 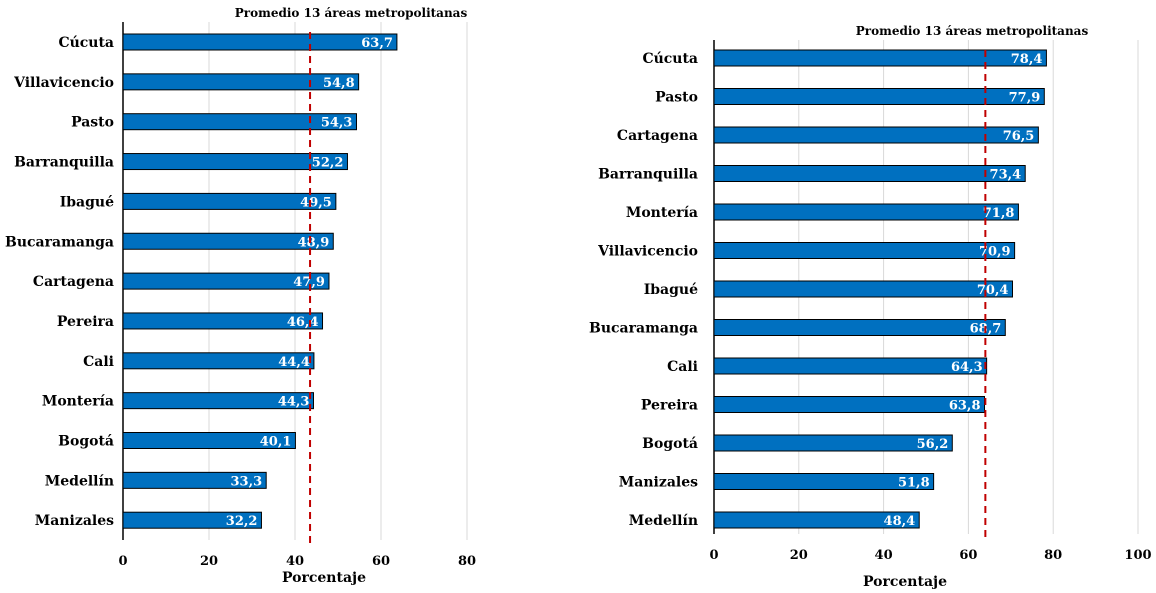 I want to click on data-label: 54,3, so click(x=337, y=123).